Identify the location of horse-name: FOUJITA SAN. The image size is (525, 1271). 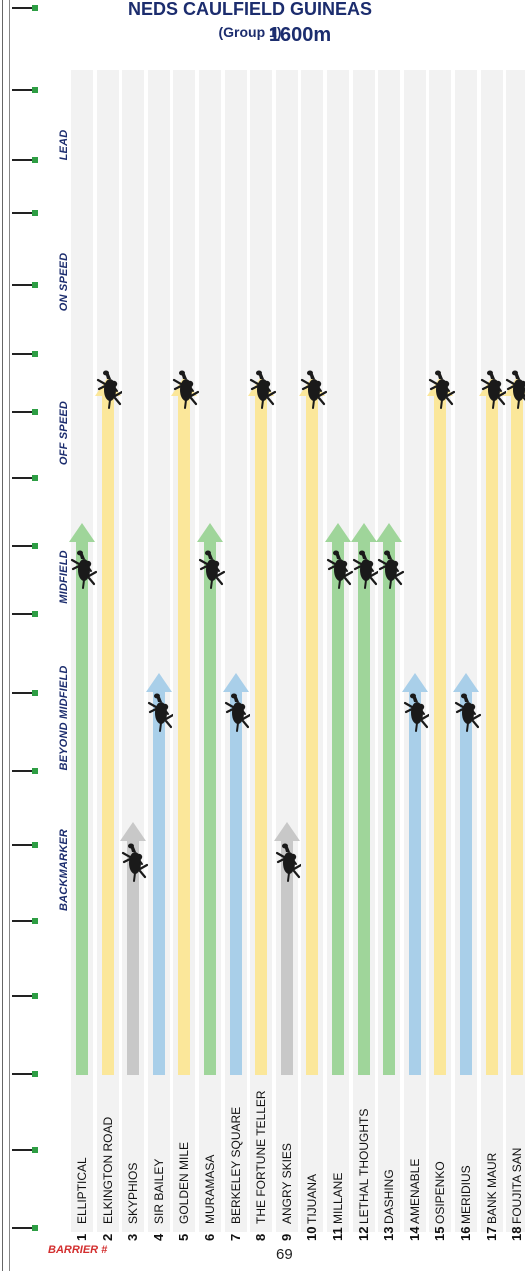
(517, 1185).